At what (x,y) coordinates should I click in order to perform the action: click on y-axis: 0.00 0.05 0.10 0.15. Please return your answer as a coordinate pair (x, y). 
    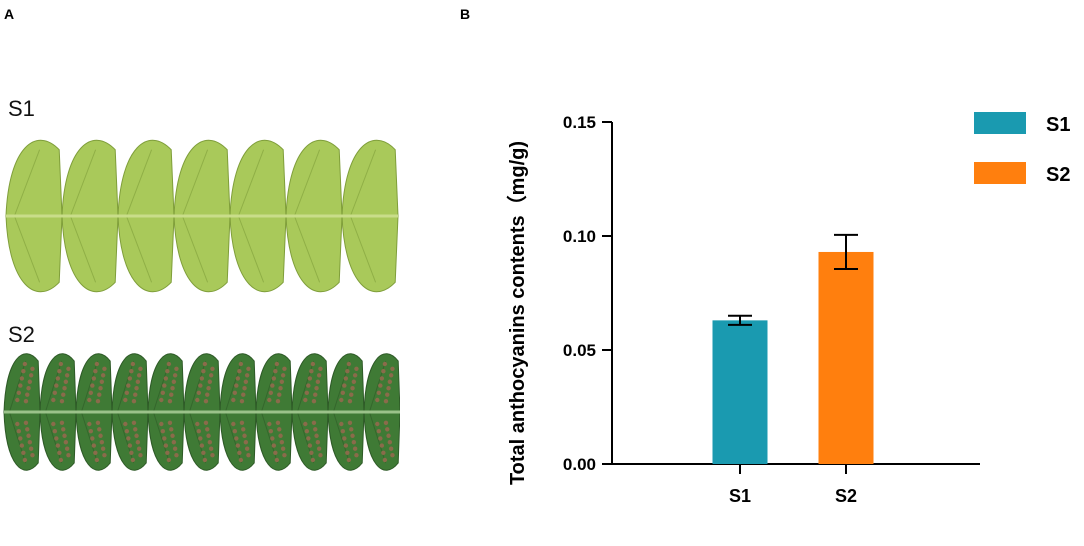
    Looking at the image, I should click on (588, 293).